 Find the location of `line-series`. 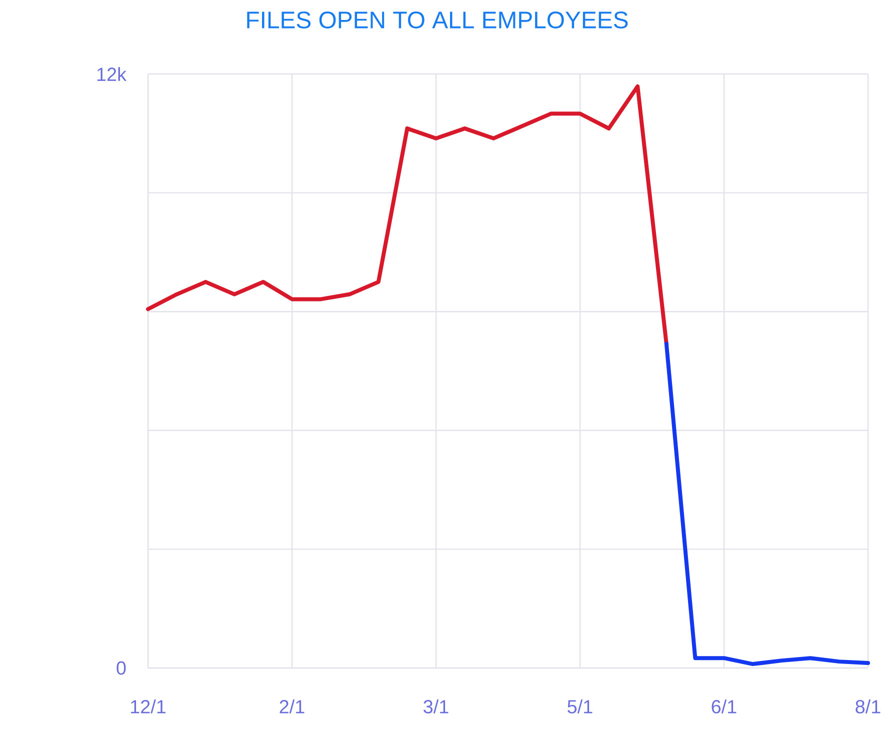

line-series is located at coordinates (767, 504).